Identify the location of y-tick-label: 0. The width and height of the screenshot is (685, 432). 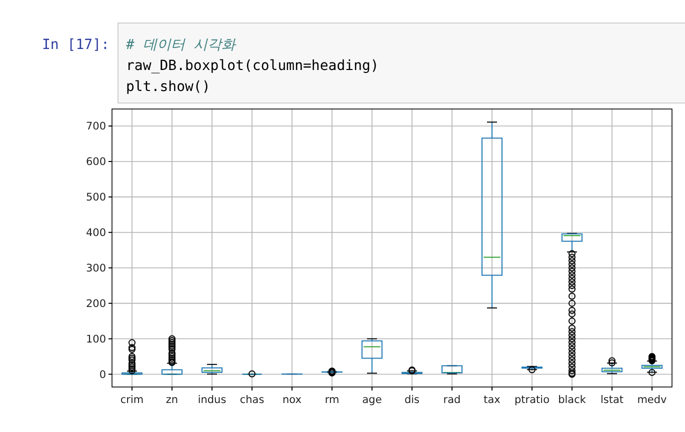
(102, 374).